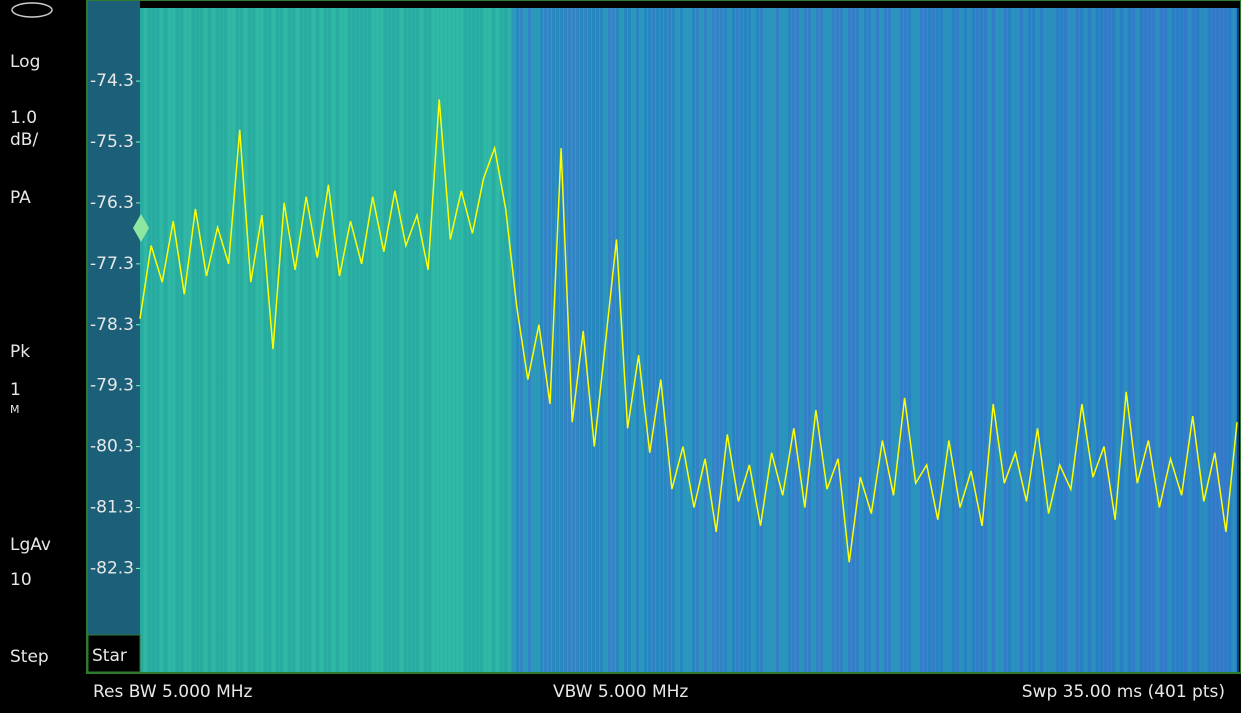  What do you see at coordinates (109, 656) in the screenshot?
I see `start-label: Star` at bounding box center [109, 656].